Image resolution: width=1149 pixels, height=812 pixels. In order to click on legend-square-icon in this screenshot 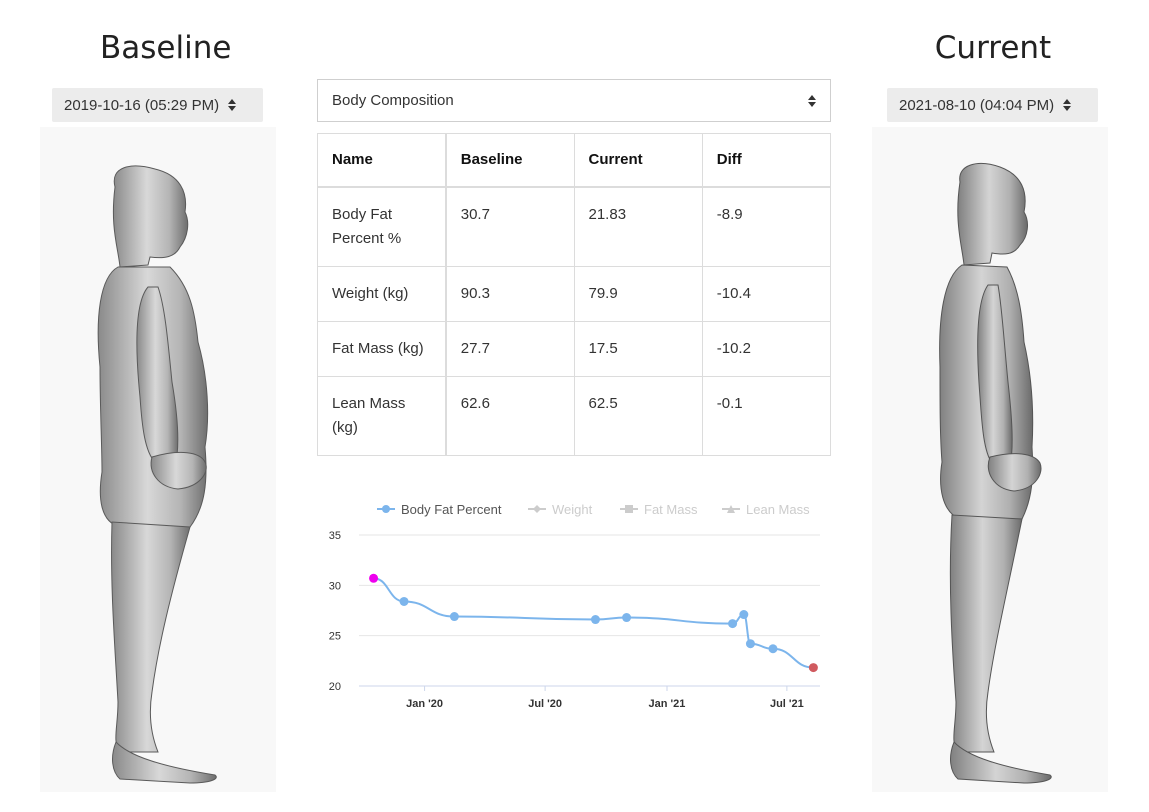, I will do `click(629, 509)`.